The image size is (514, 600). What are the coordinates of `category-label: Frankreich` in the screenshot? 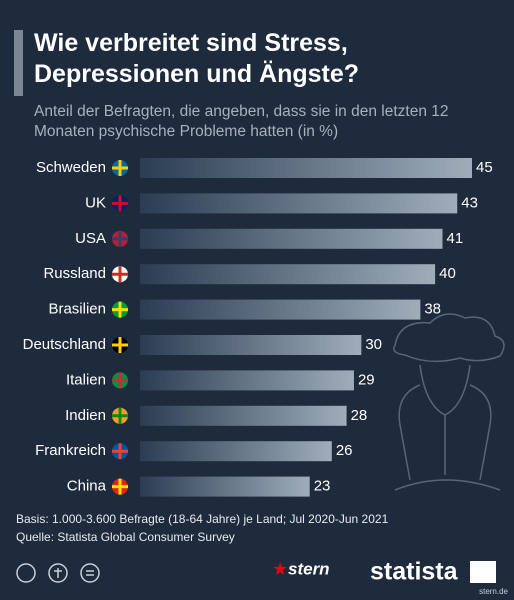 It's located at (70, 450).